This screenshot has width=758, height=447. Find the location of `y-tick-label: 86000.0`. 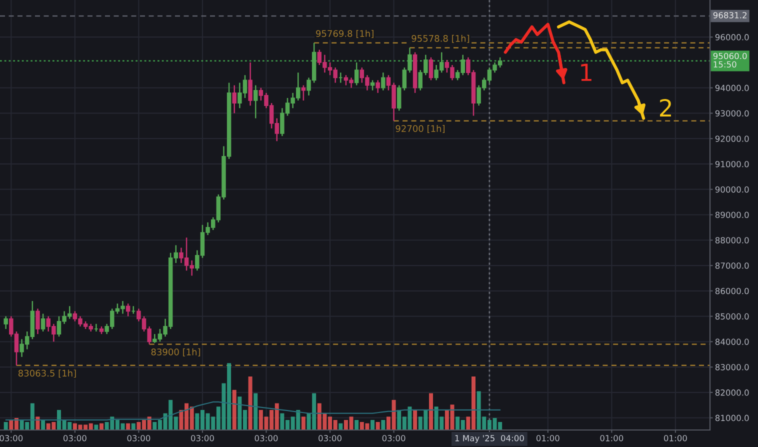

y-tick-label: 86000.0 is located at coordinates (732, 291).